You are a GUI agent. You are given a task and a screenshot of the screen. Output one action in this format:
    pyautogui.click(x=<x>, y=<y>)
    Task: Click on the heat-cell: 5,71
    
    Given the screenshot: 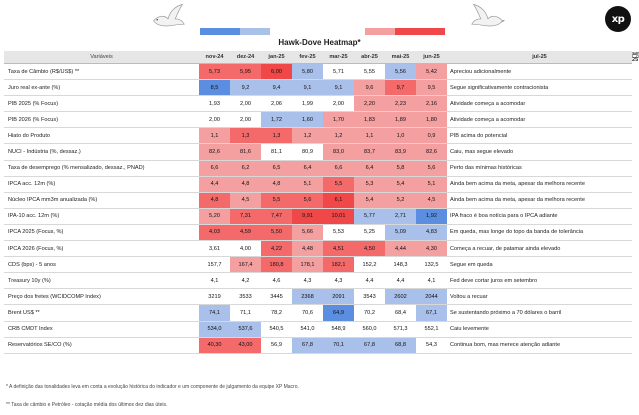 What is the action you would take?
    pyautogui.click(x=338, y=72)
    